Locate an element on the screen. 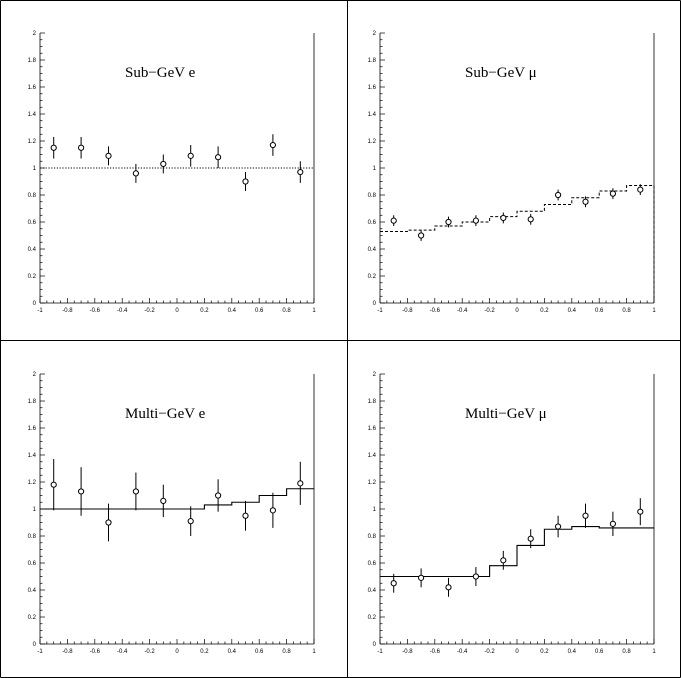 Image resolution: width=681 pixels, height=678 pixels. panel-title: Multi−GeV μ is located at coordinates (506, 414).